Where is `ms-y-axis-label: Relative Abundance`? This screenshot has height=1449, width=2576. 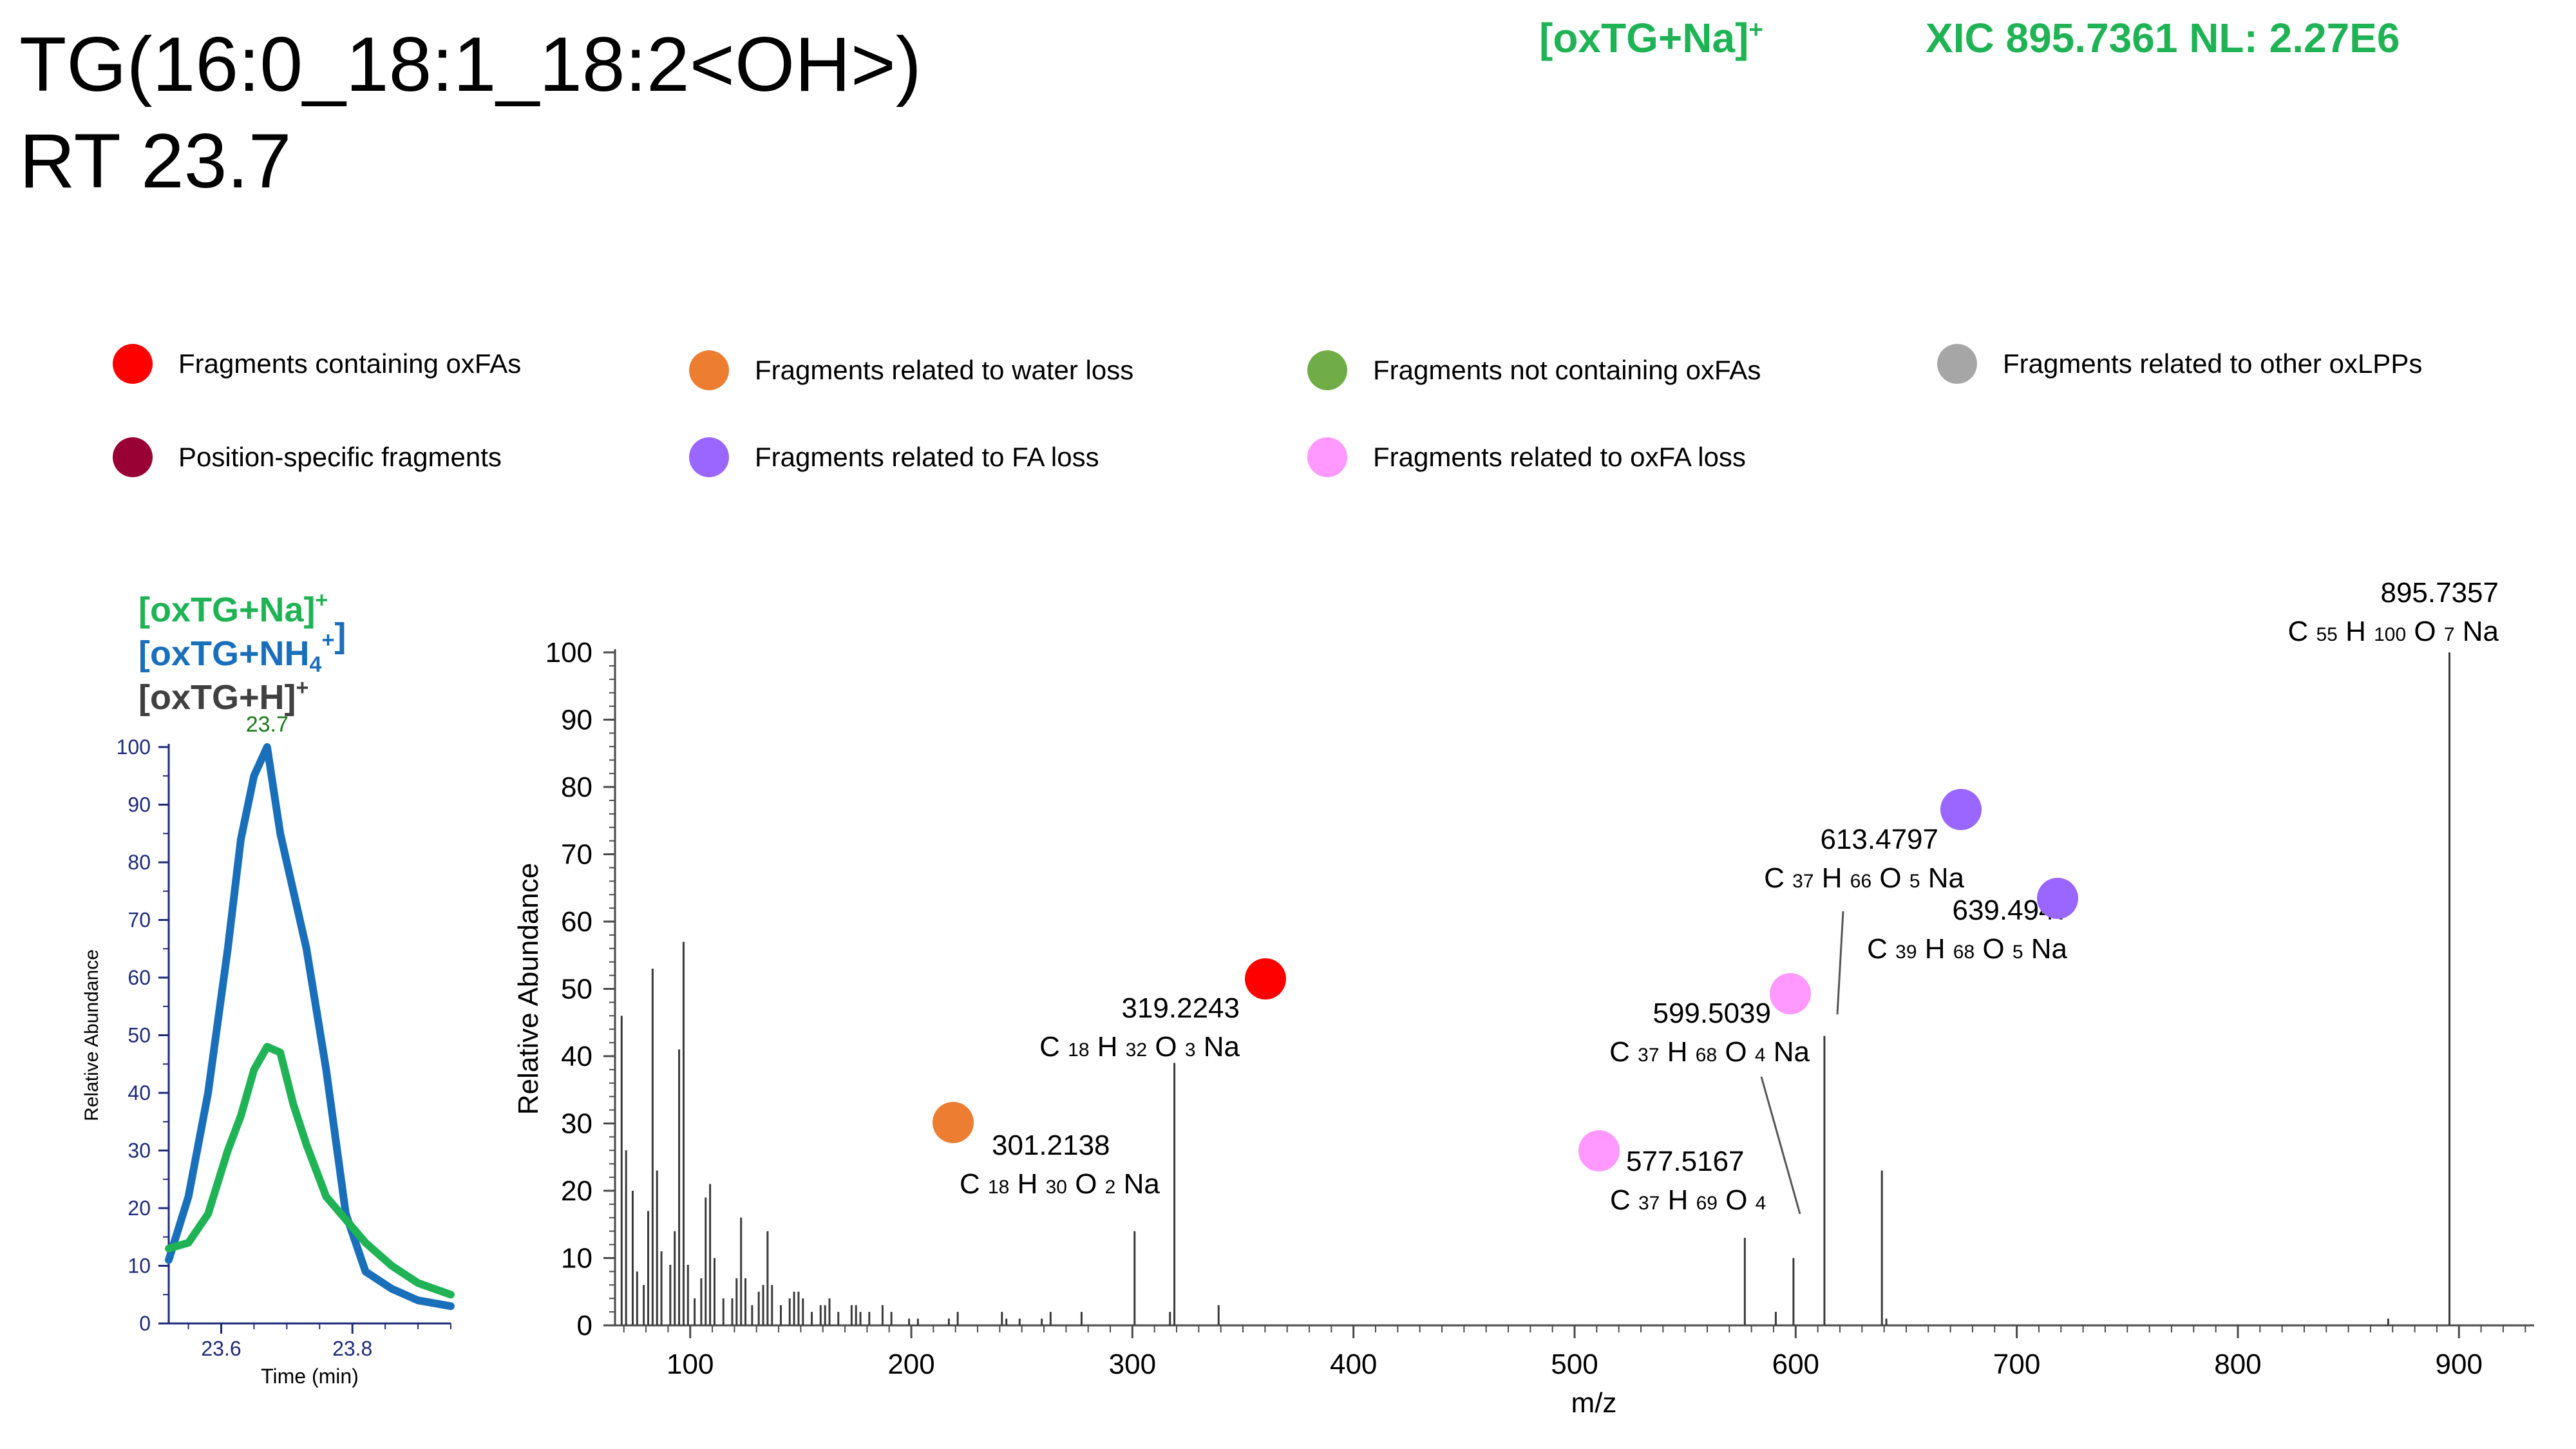
ms-y-axis-label: Relative Abundance is located at coordinates (528, 989).